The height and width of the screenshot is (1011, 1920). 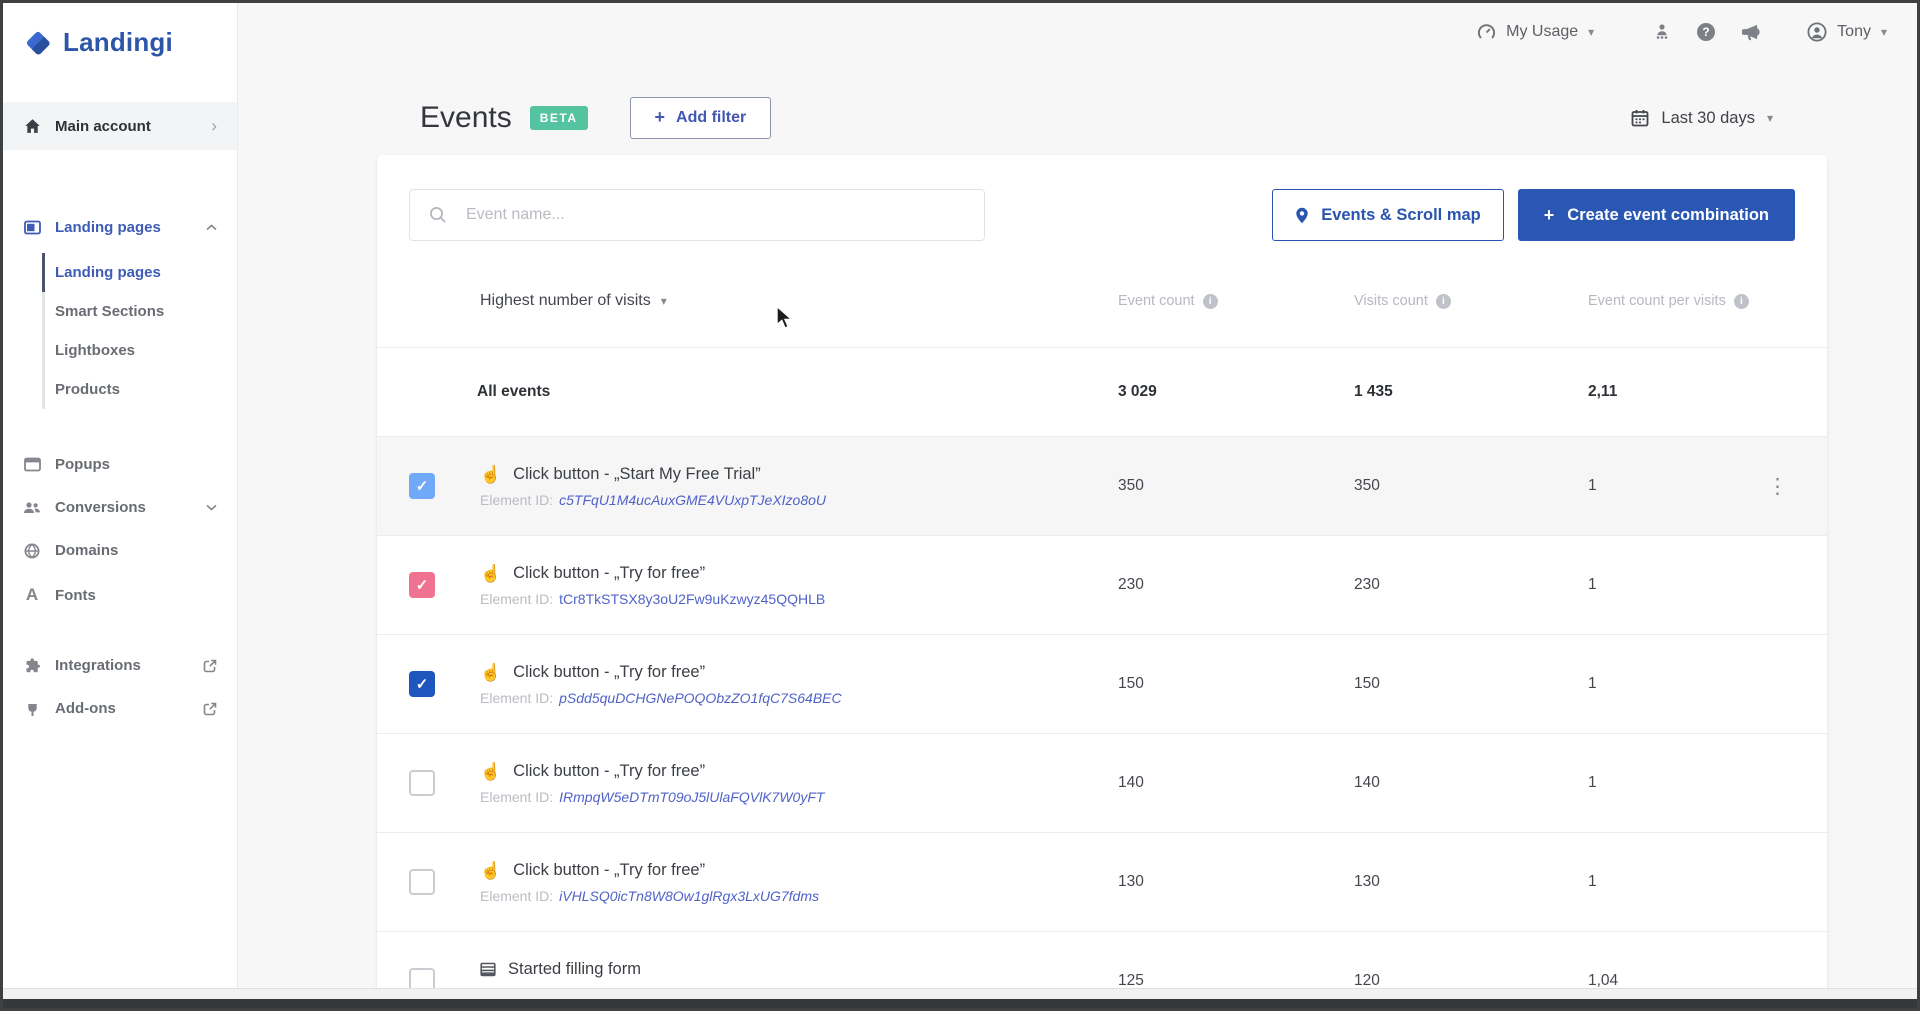 I want to click on sidebar-items: Popups Conversions Domains, so click(x=120, y=586).